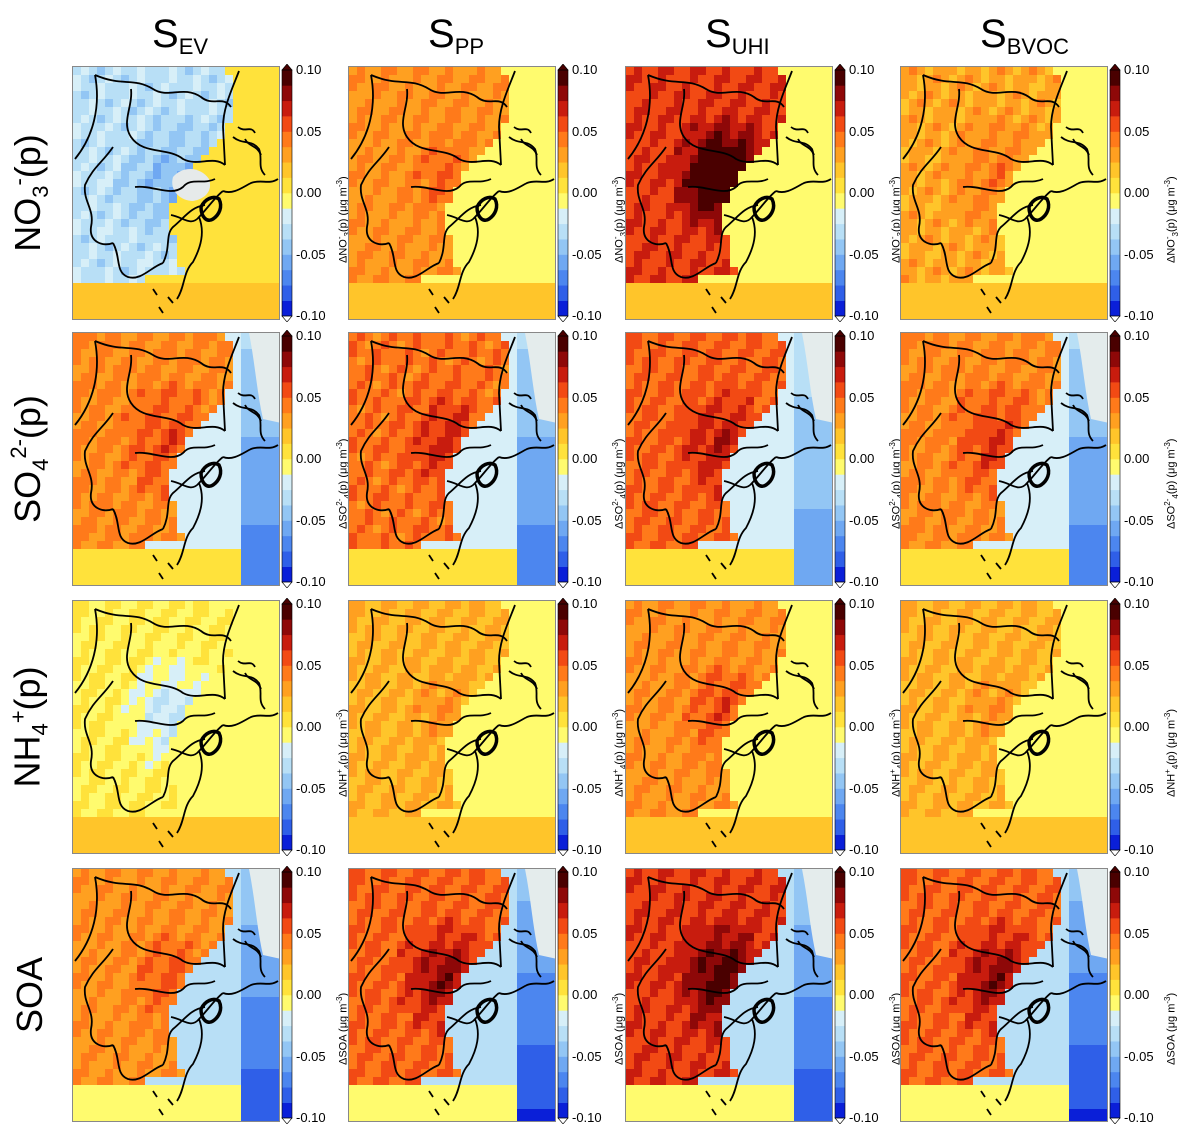 The height and width of the screenshot is (1140, 1182). What do you see at coordinates (1092, 378) in the screenshot?
I see `masked-area` at bounding box center [1092, 378].